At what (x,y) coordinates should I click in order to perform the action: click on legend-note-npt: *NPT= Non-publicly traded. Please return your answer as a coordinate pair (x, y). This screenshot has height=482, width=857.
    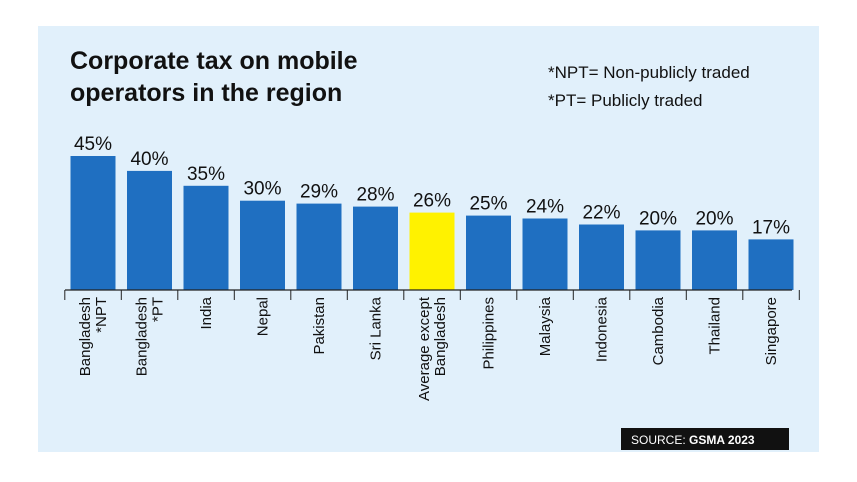
    Looking at the image, I should click on (649, 72).